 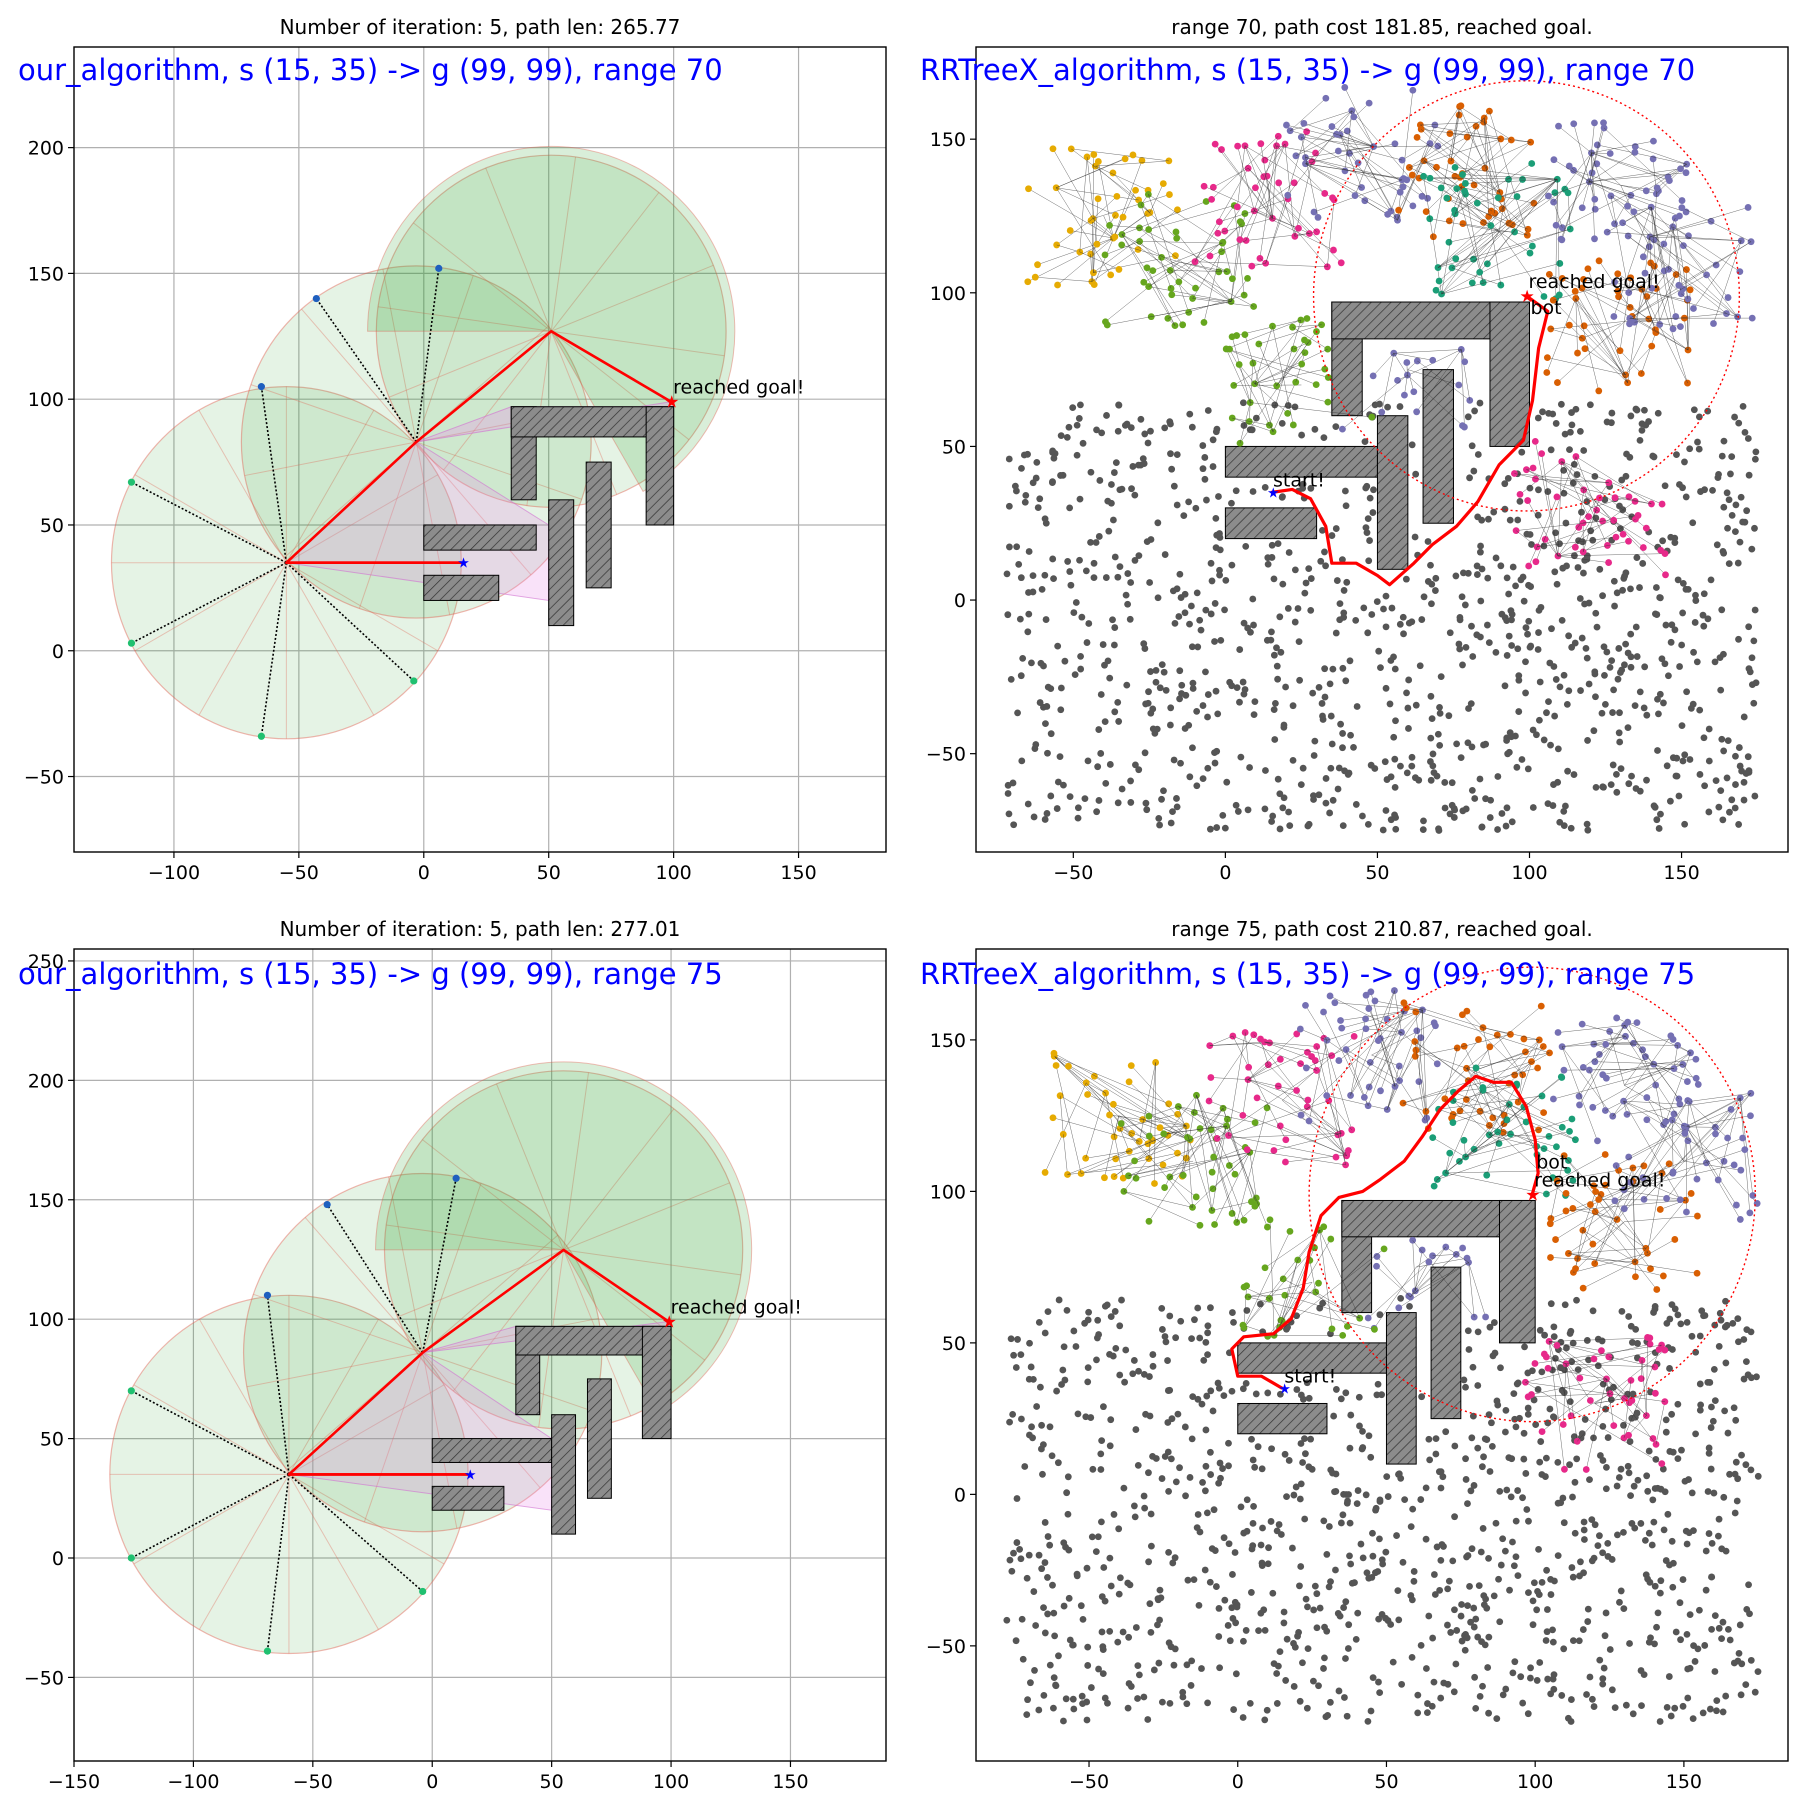 I want to click on start-star: ★, so click(x=1284, y=1389).